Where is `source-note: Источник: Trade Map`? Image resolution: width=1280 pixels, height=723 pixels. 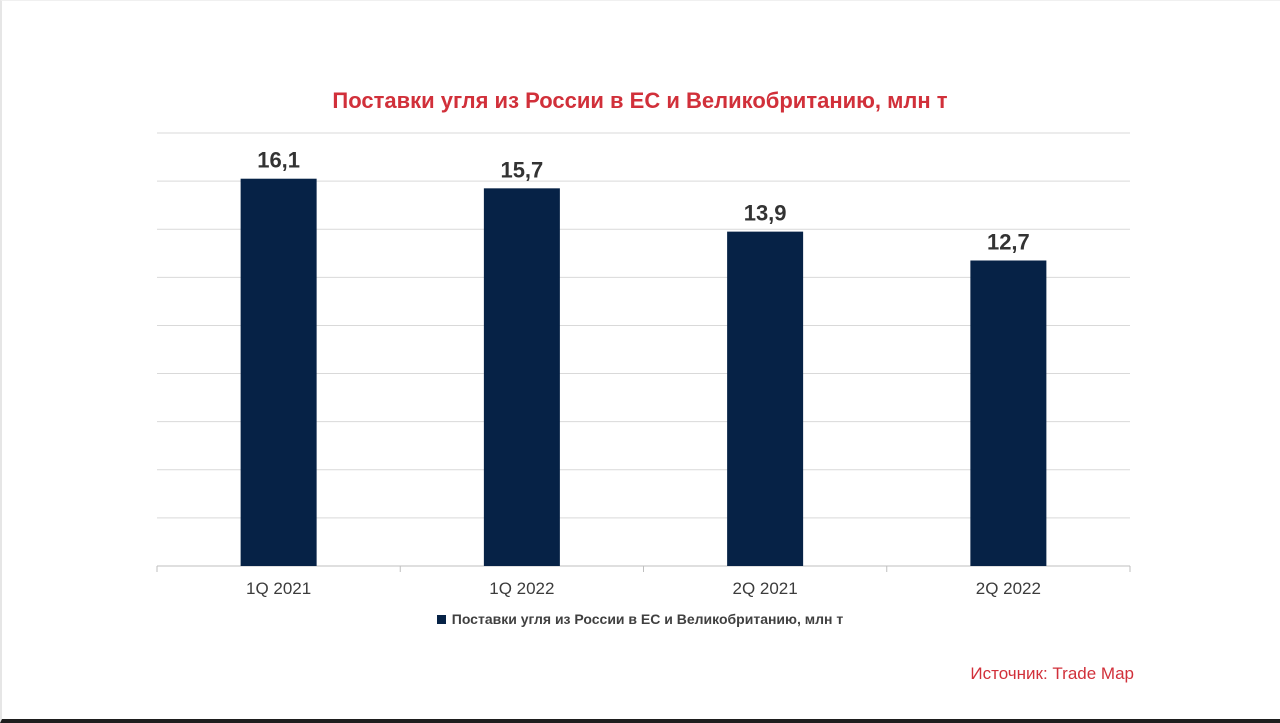
source-note: Источник: Trade Map is located at coordinates (1052, 673).